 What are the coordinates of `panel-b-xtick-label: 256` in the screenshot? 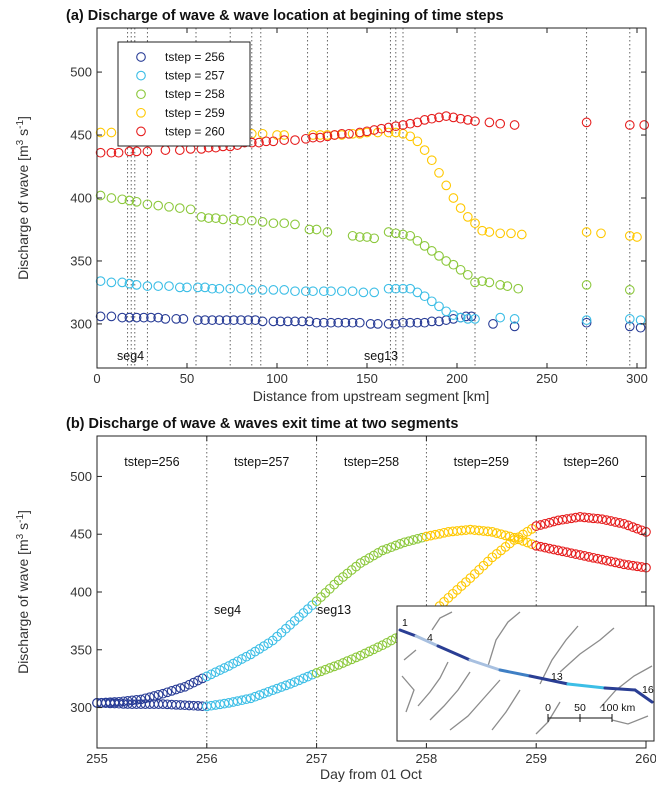 It's located at (207, 758).